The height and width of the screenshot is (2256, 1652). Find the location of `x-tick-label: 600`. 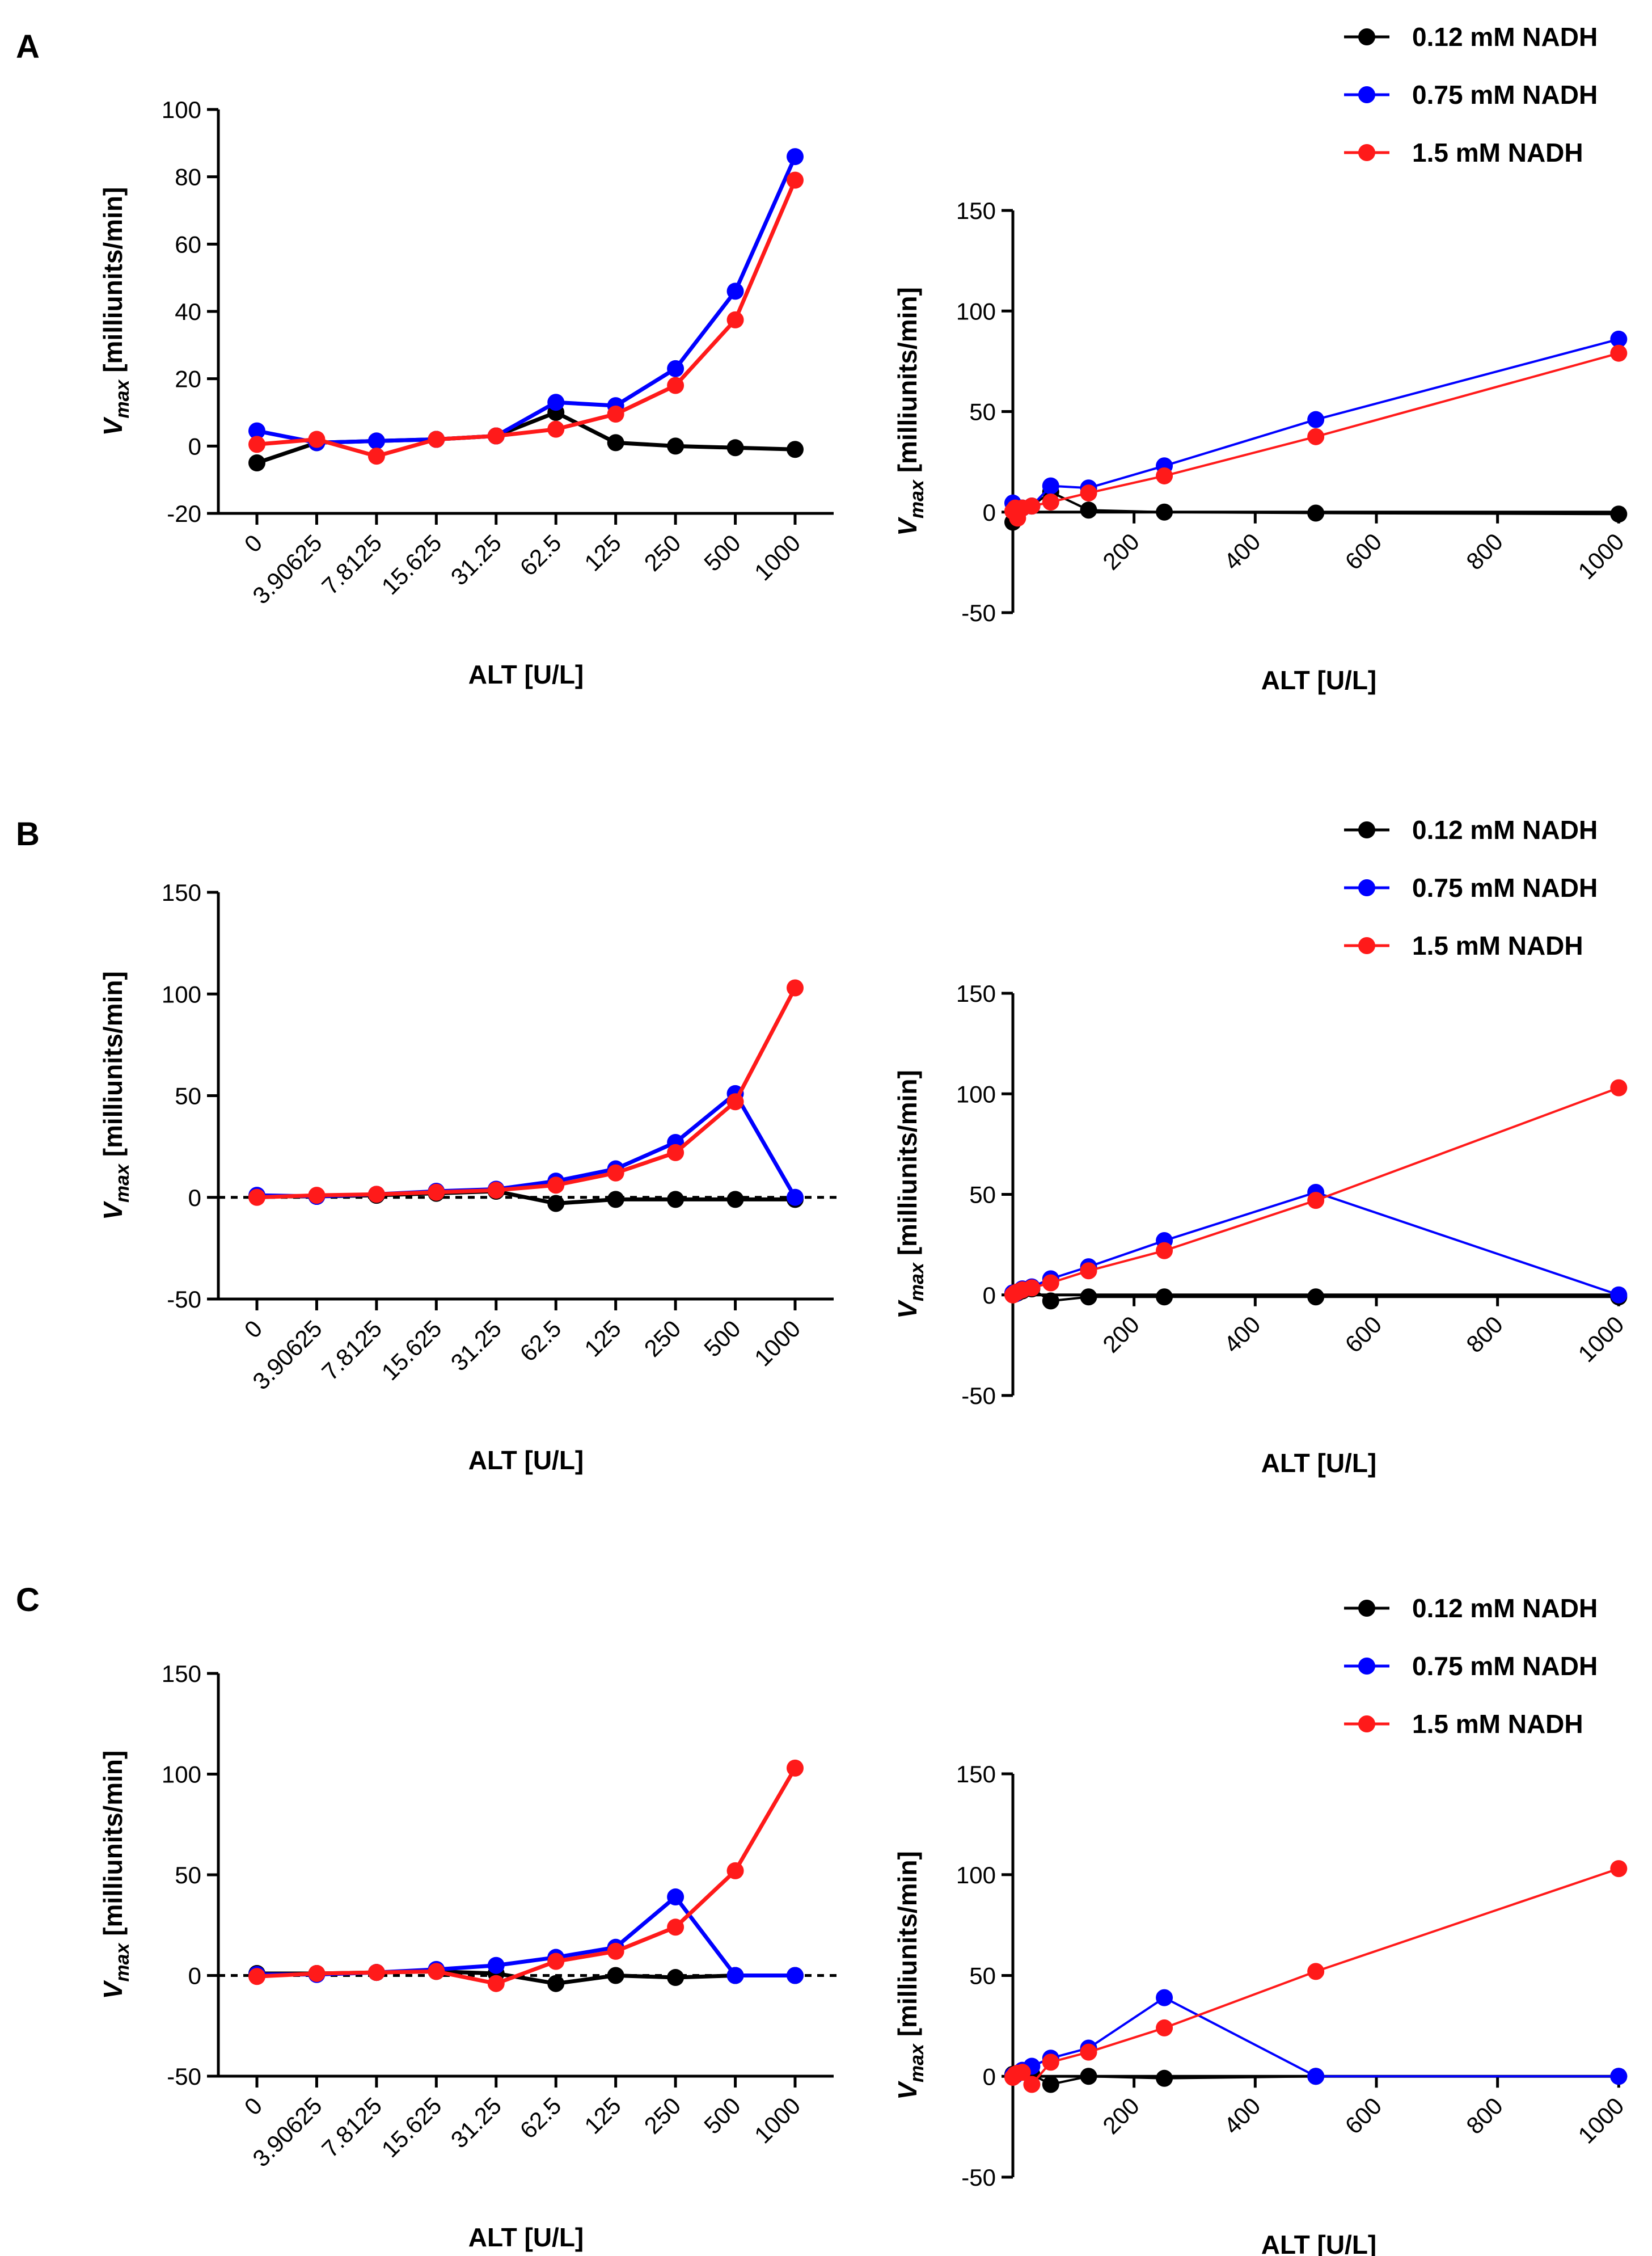

x-tick-label: 600 is located at coordinates (1363, 2115).